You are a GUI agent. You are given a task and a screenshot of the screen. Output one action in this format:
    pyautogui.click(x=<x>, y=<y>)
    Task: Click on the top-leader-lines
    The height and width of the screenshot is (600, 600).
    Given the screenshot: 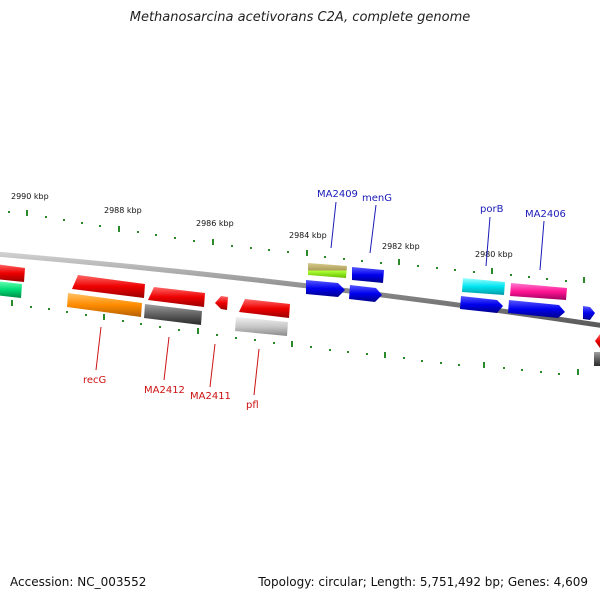 What is the action you would take?
    pyautogui.click(x=437, y=236)
    